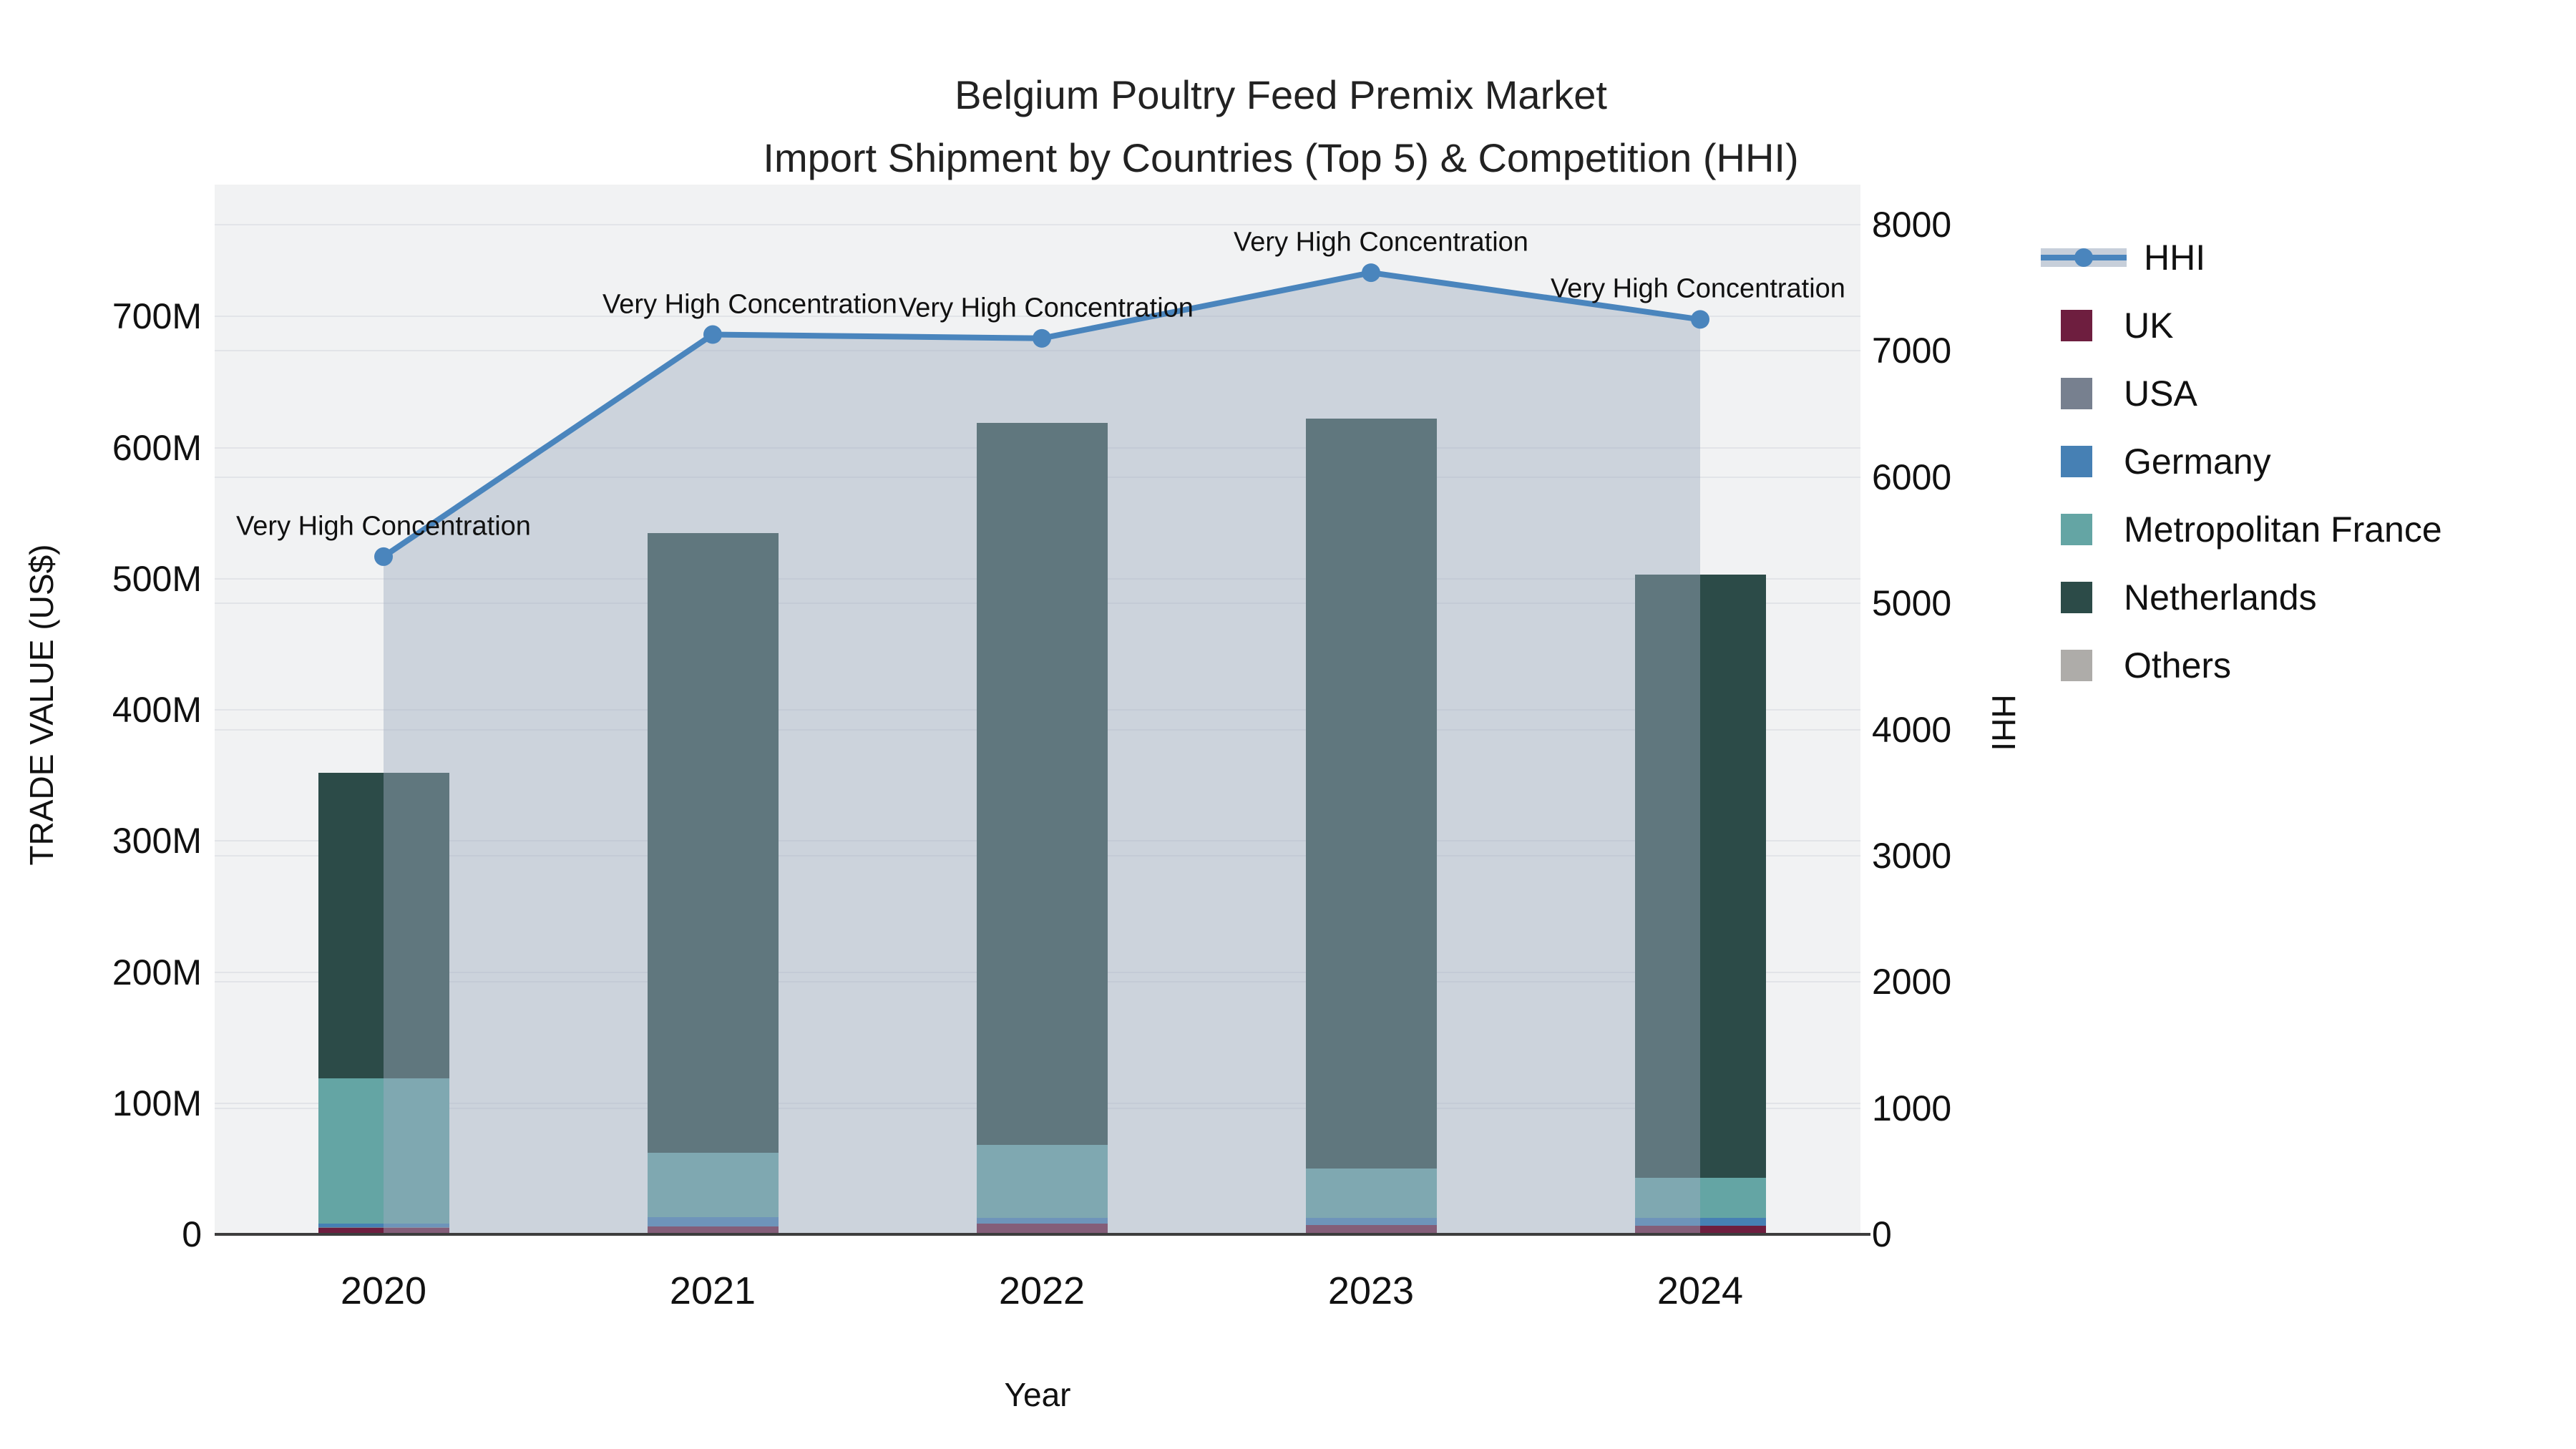 This screenshot has height=1449, width=2576. What do you see at coordinates (2076, 529) in the screenshot?
I see `legend-swatch-metropolitan-france` at bounding box center [2076, 529].